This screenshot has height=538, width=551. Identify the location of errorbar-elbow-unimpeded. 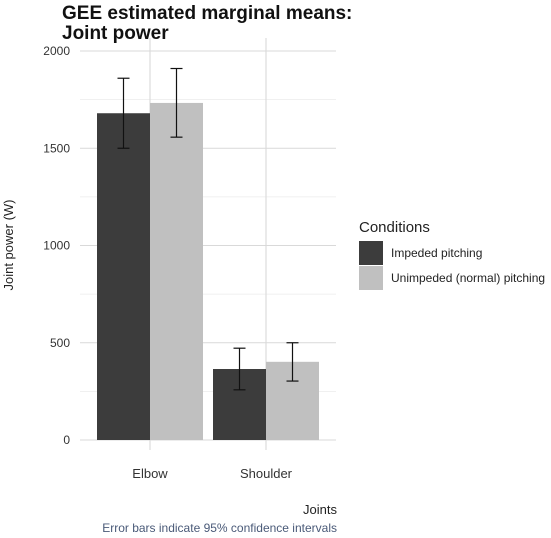
(176, 102).